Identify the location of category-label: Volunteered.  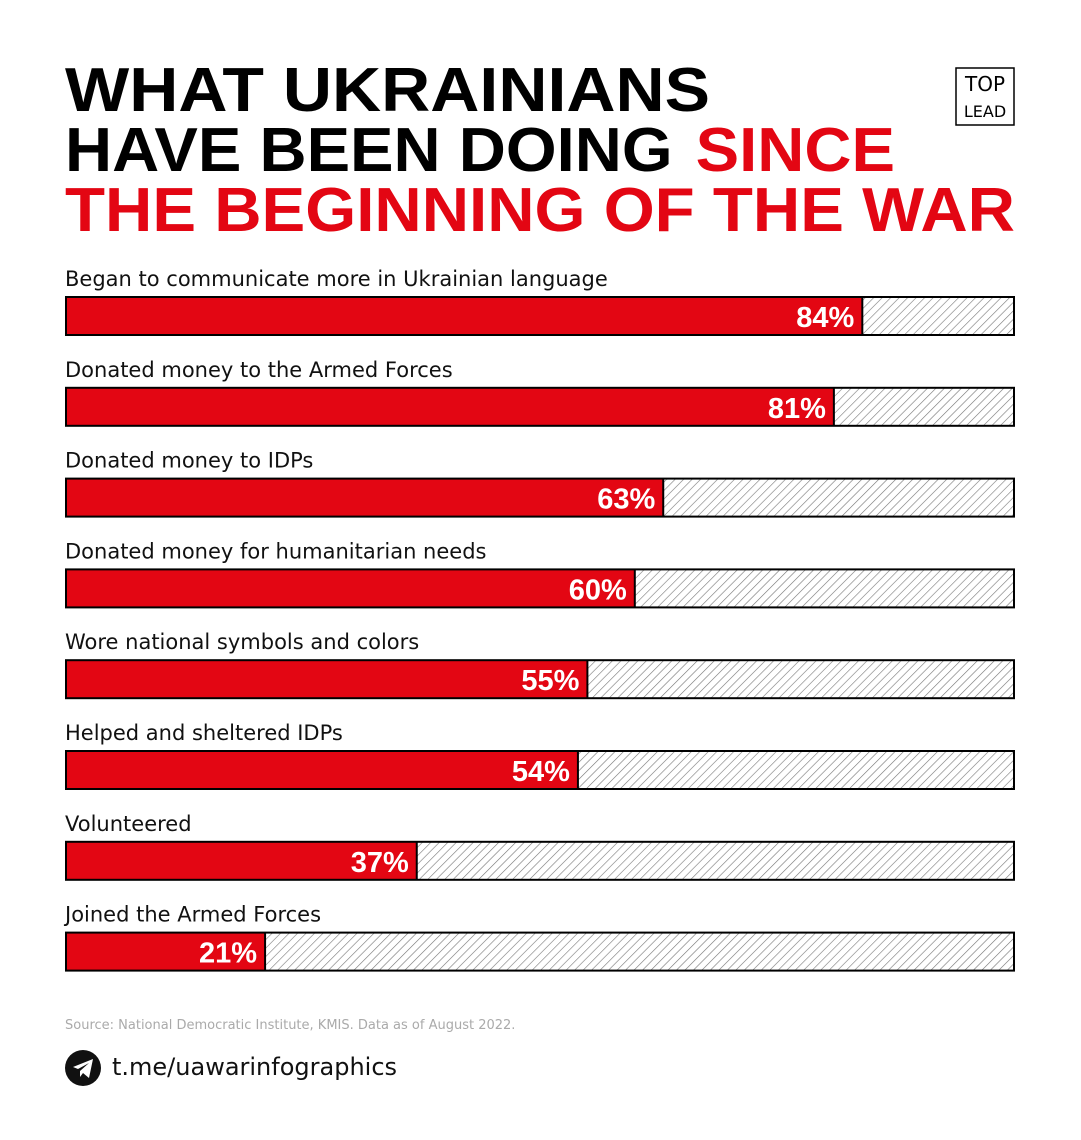
(128, 824).